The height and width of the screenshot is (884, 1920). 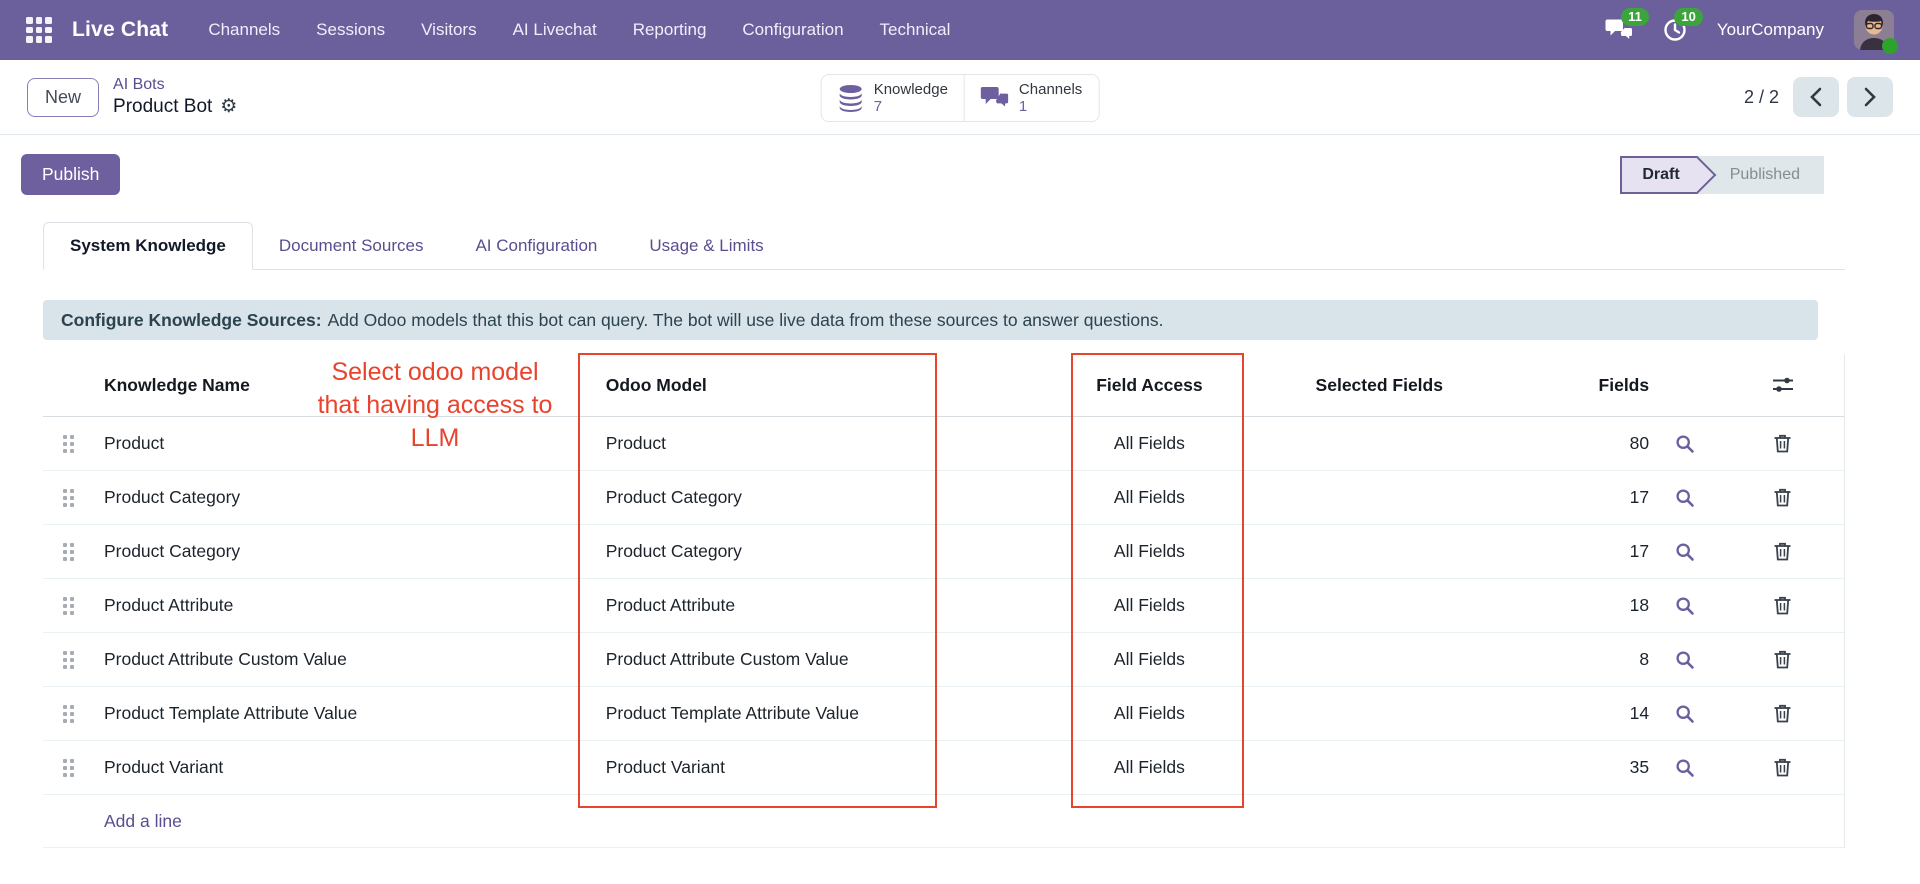 I want to click on smart-button-knowledge: Knowledge 7, so click(x=893, y=98).